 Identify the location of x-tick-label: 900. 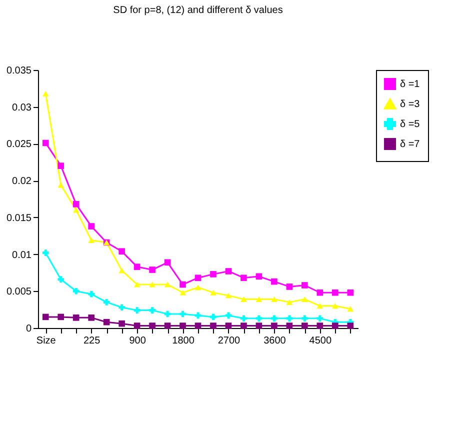
(137, 341).